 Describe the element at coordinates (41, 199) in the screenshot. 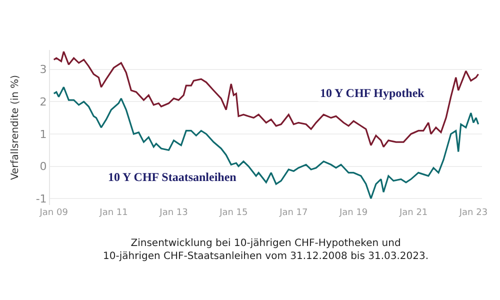

I see `y-tick-label: -1` at that location.